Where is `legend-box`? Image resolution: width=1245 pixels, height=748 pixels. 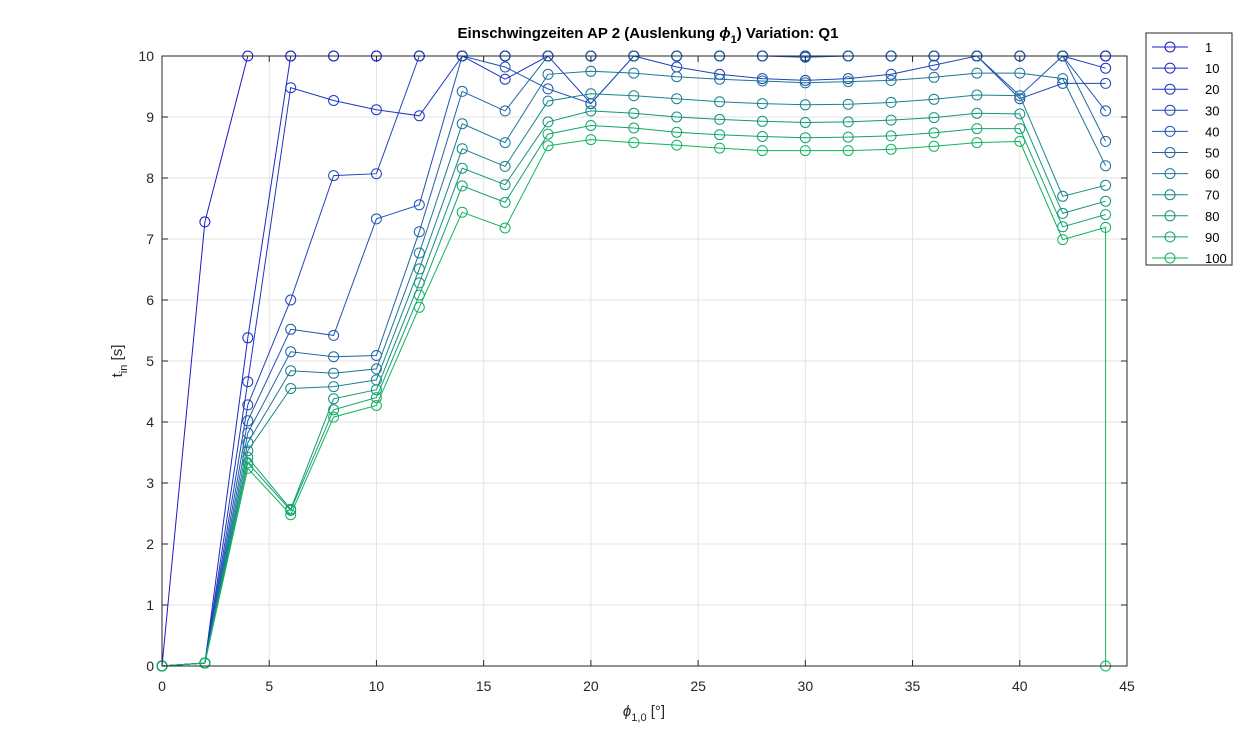
legend-box is located at coordinates (1189, 149).